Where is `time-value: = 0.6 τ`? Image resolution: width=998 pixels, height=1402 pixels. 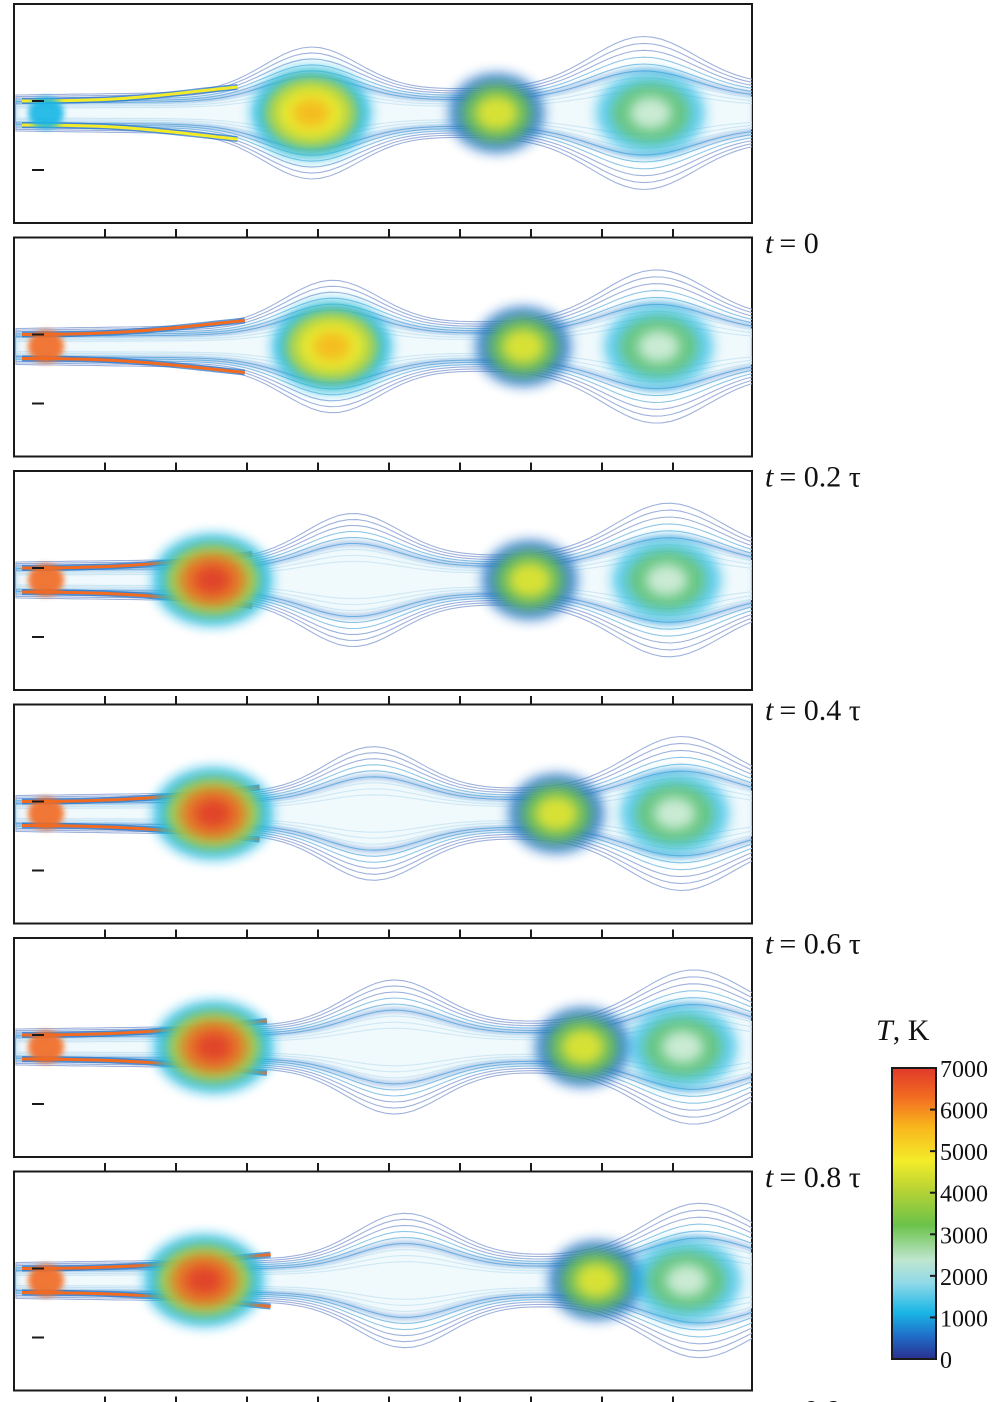
time-value: = 0.6 τ is located at coordinates (819, 944).